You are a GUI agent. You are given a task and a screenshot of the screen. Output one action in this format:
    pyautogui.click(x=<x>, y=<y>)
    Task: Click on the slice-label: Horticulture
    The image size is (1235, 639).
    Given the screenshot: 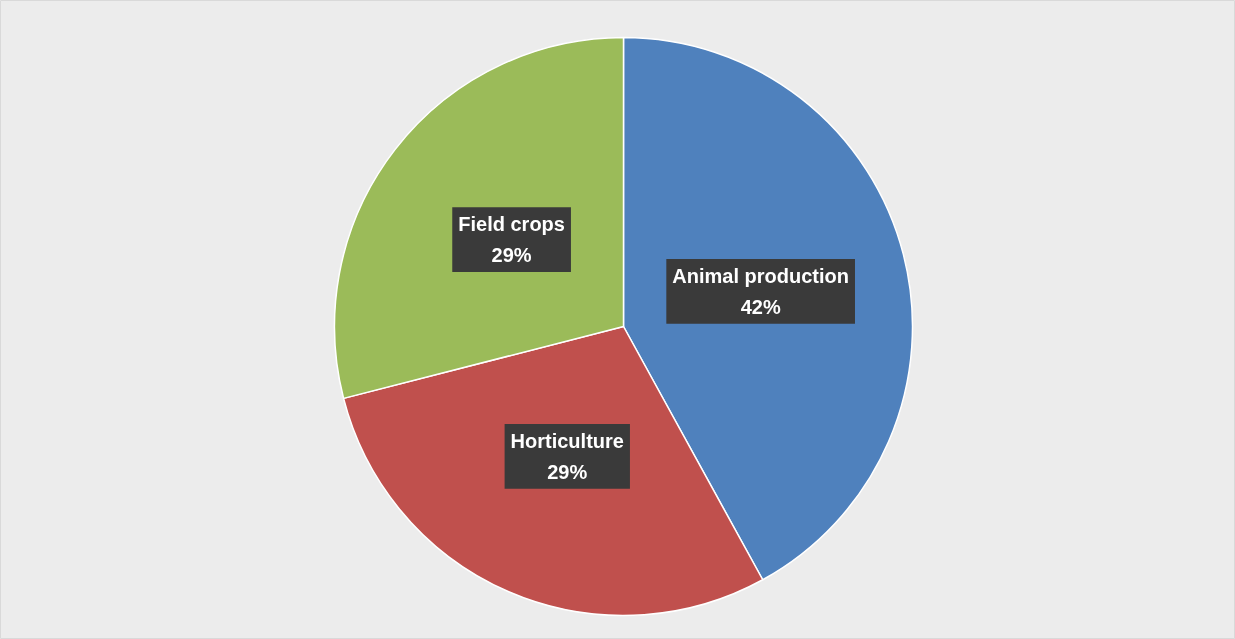 What is the action you would take?
    pyautogui.click(x=567, y=441)
    